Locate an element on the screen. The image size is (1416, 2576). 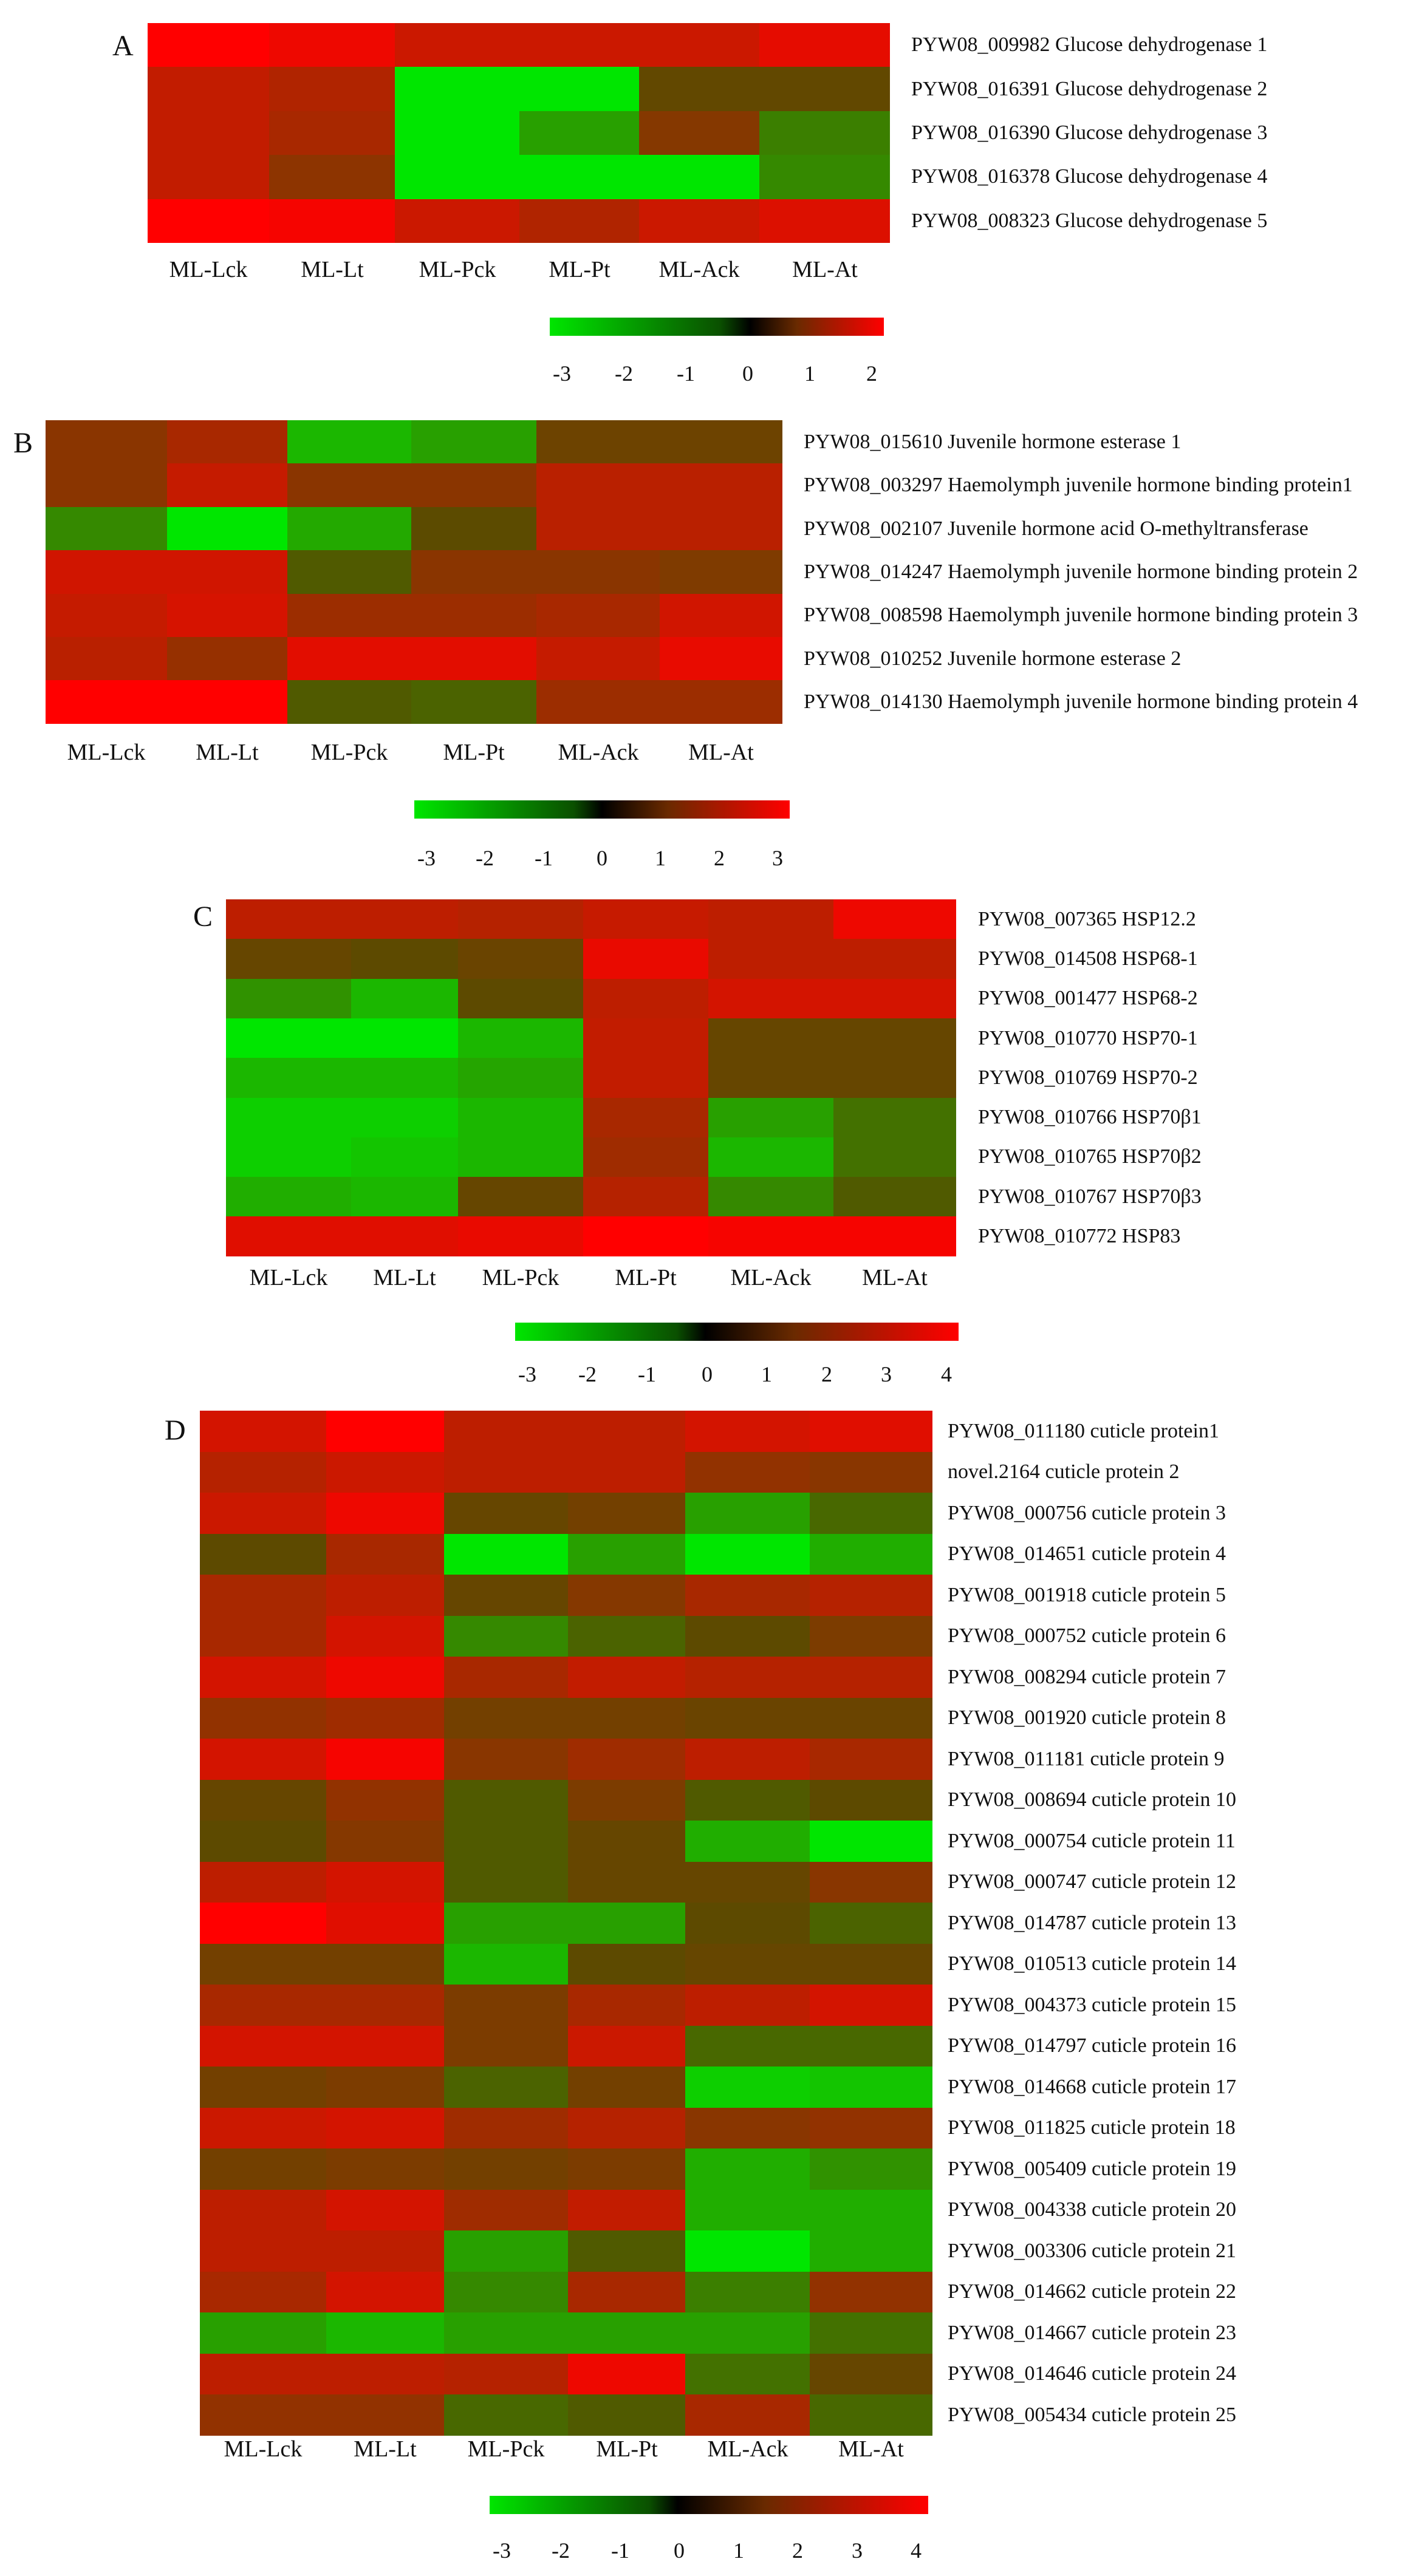
column-label: ML-Ack is located at coordinates (747, 2449).